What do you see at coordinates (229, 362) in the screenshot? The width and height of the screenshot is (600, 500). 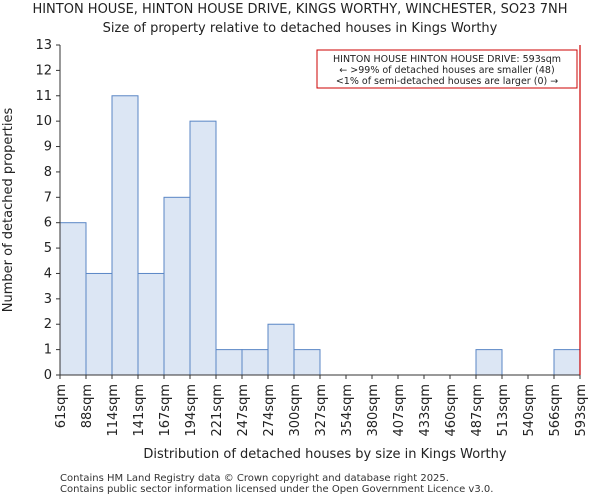 I see `bar-221sqm` at bounding box center [229, 362].